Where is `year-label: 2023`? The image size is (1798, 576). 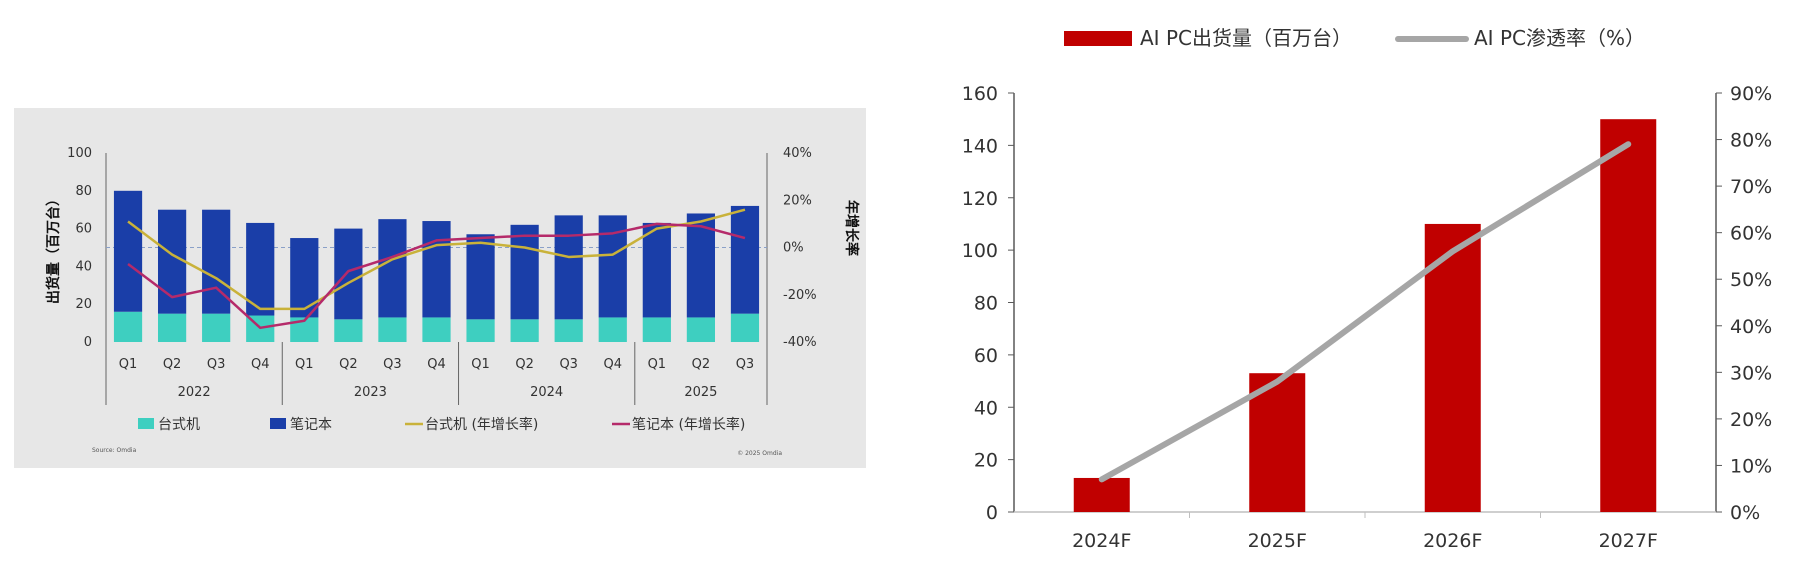 year-label: 2023 is located at coordinates (370, 392).